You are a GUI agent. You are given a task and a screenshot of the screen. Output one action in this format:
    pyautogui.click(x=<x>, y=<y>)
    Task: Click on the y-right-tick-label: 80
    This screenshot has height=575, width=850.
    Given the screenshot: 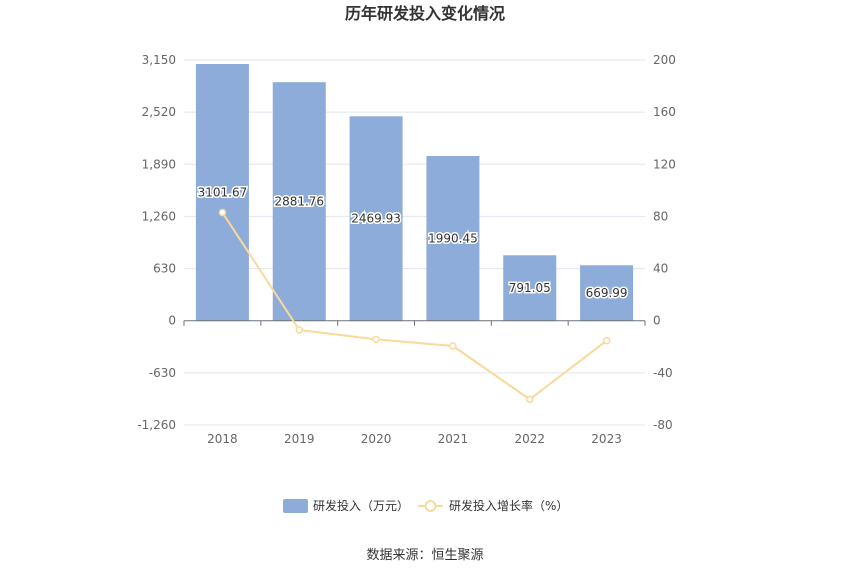 What is the action you would take?
    pyautogui.click(x=660, y=216)
    